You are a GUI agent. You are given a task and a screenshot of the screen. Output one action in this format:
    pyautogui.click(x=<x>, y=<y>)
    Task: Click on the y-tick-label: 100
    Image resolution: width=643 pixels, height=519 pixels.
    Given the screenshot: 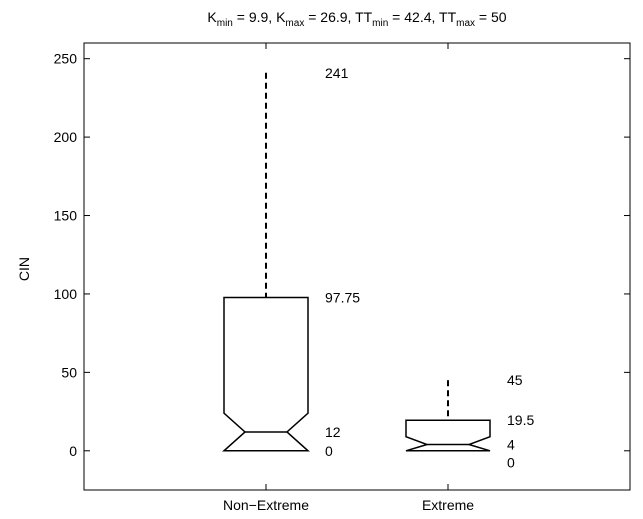 What is the action you would take?
    pyautogui.click(x=66, y=294)
    